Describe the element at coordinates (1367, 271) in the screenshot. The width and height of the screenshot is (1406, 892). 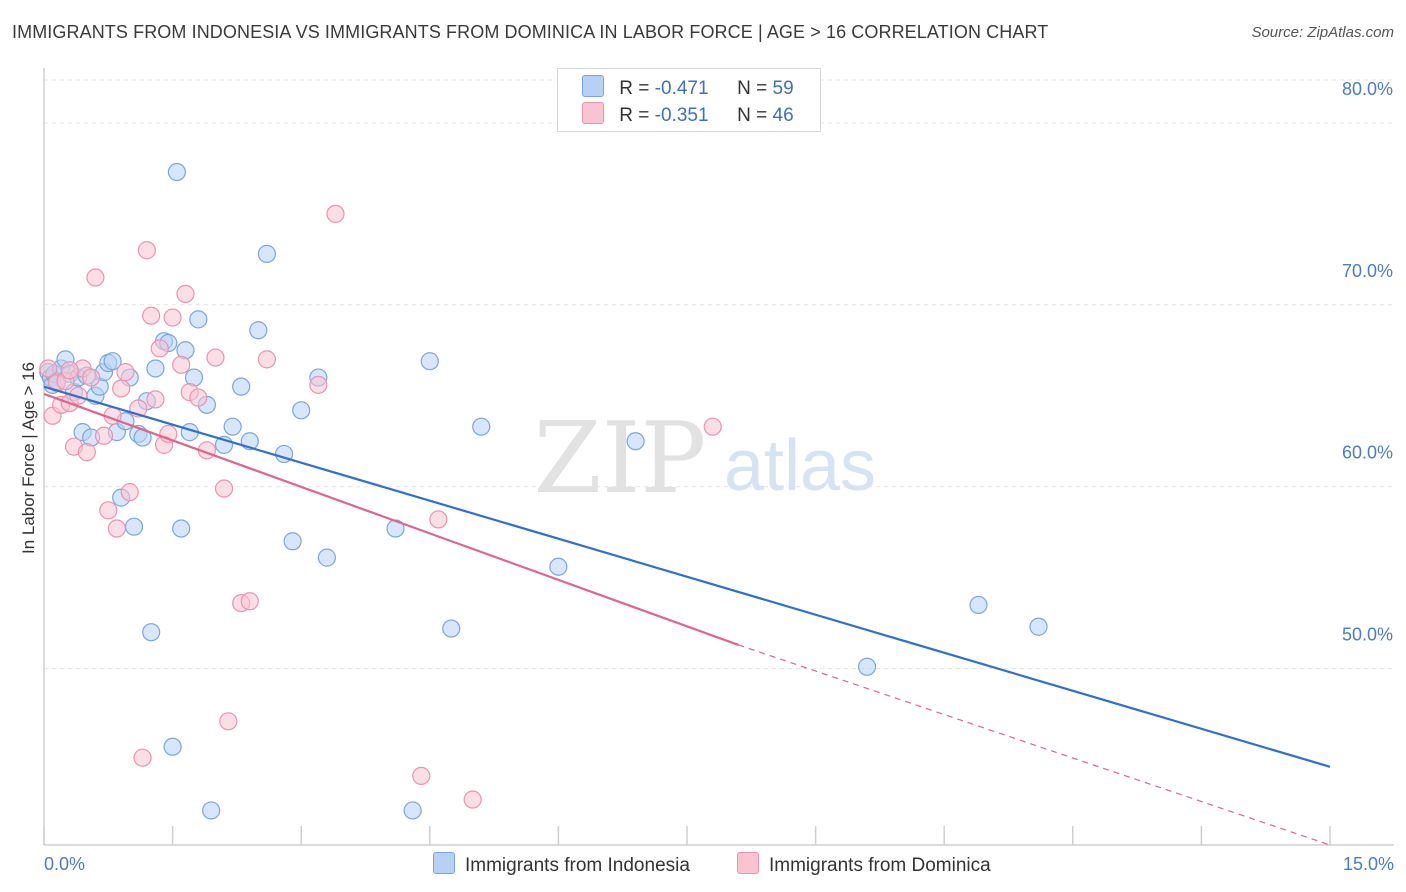
I see `y-tick-label: 70.0%` at that location.